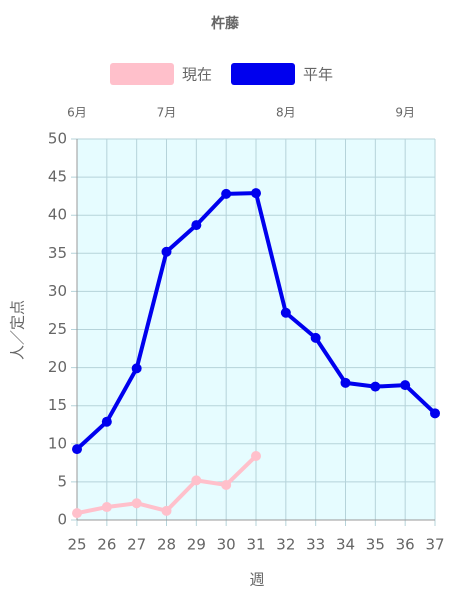  I want to click on y-tick-label: 0, so click(62, 520).